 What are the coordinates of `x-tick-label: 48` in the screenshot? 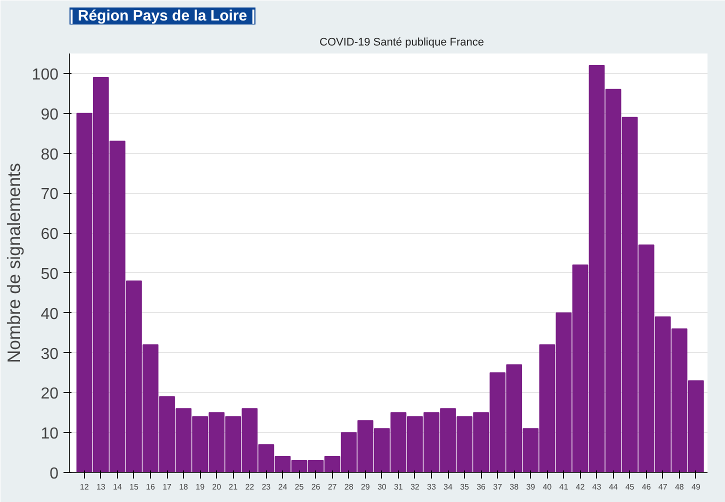 It's located at (679, 487).